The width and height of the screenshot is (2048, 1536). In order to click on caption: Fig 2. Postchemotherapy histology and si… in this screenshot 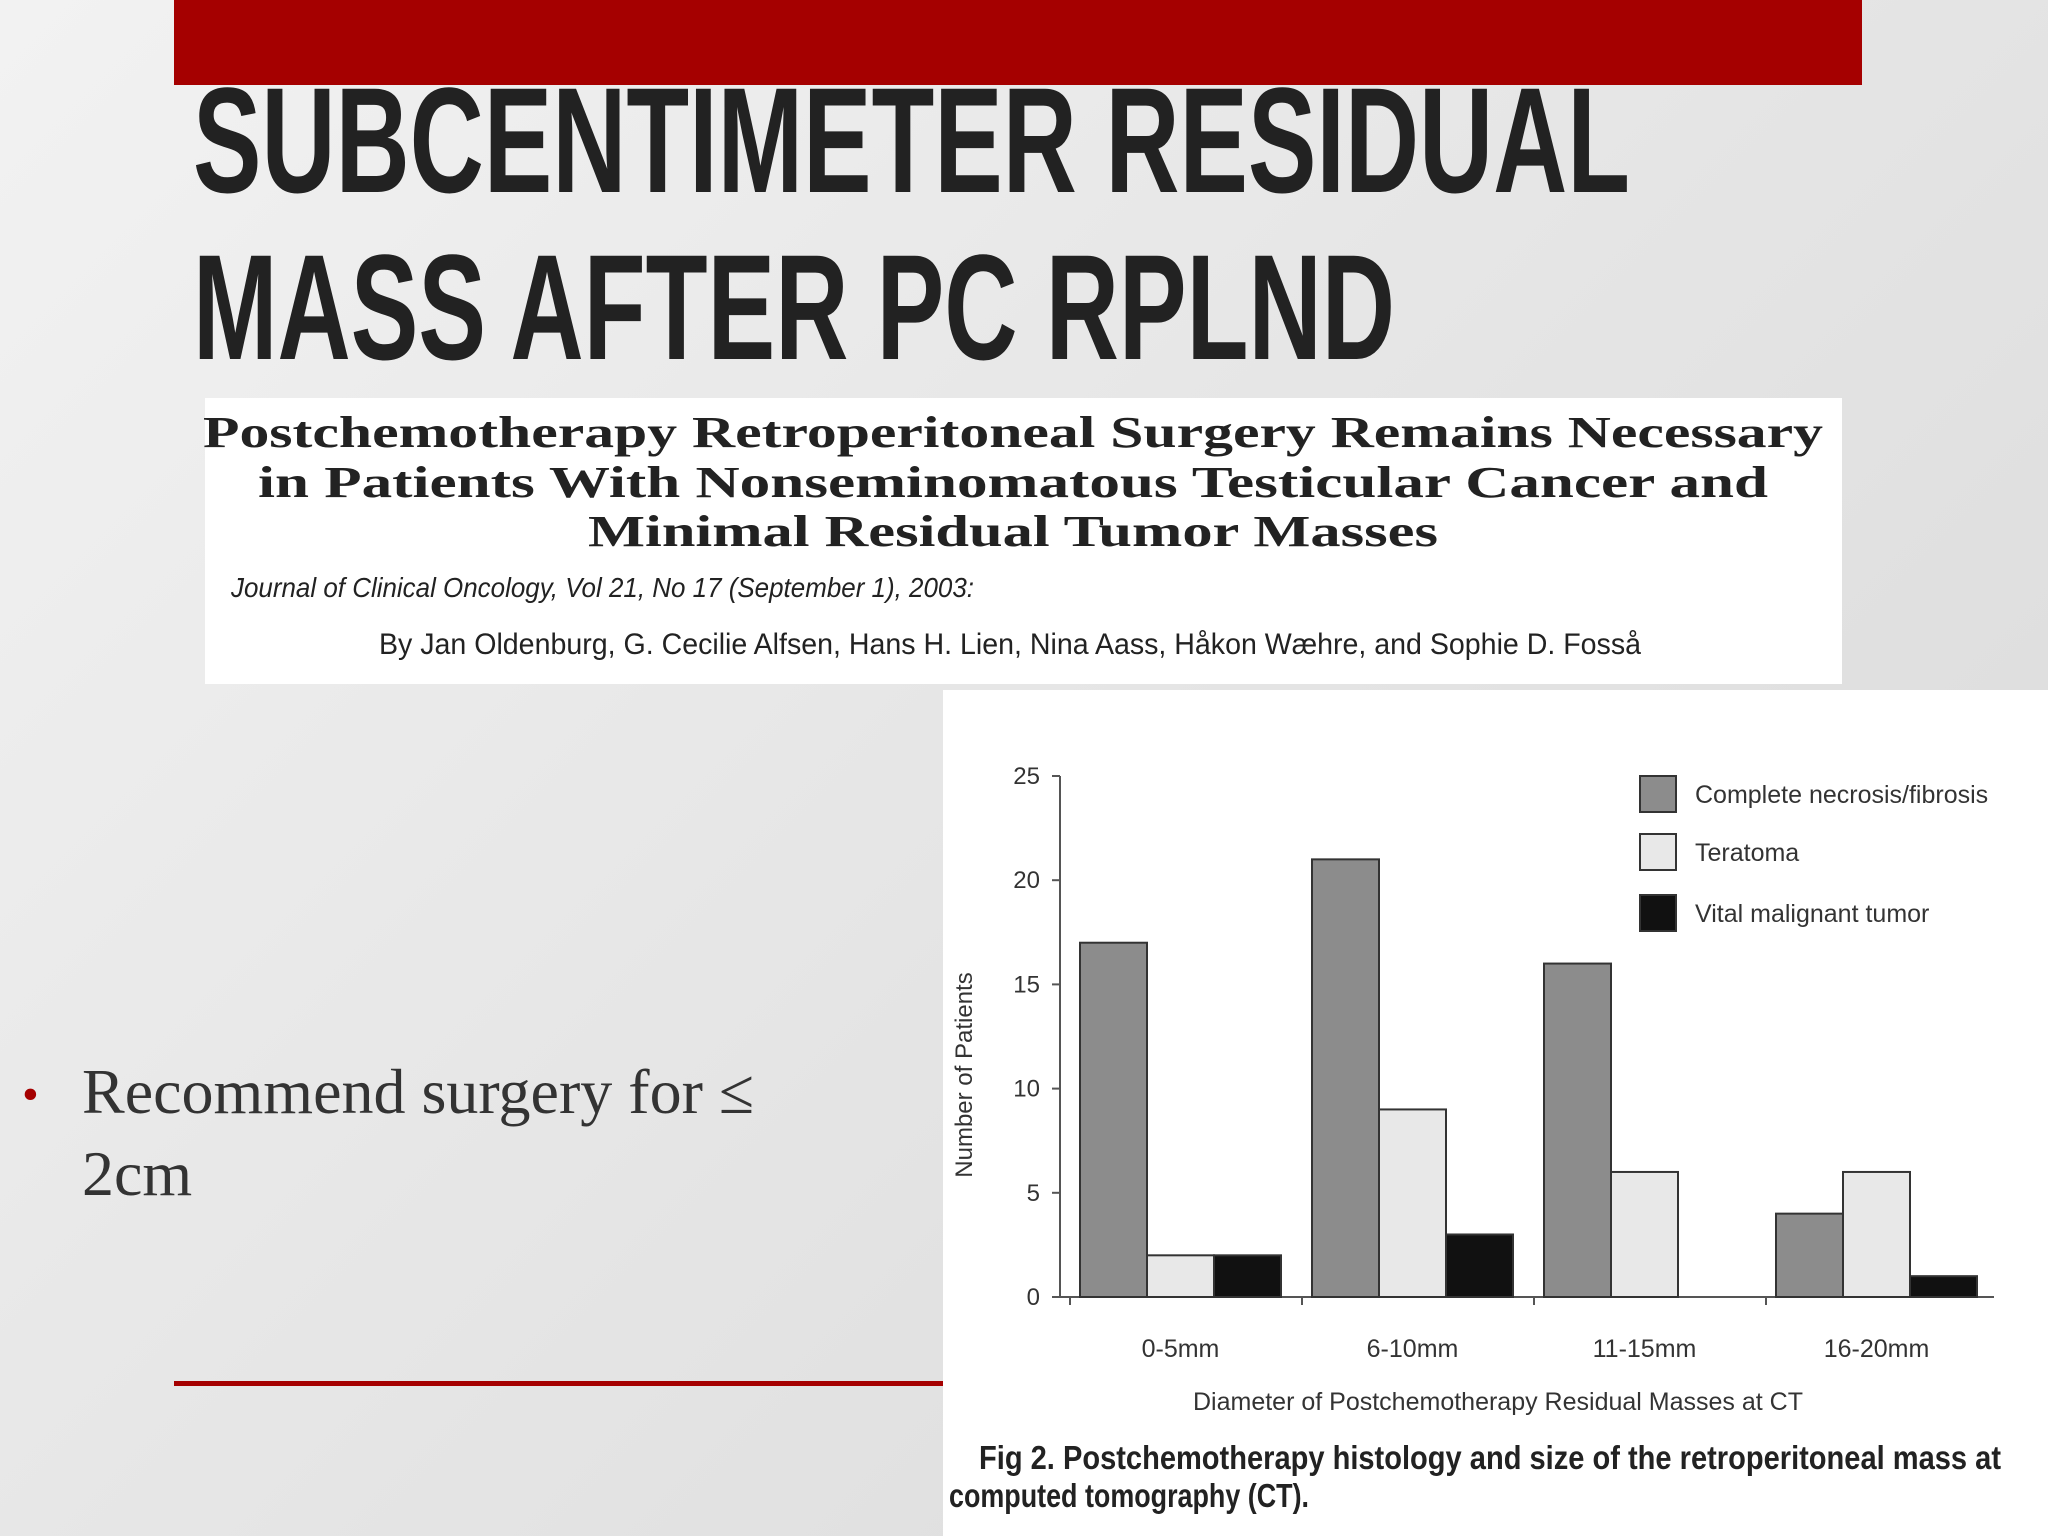, I will do `click(1490, 1457)`.